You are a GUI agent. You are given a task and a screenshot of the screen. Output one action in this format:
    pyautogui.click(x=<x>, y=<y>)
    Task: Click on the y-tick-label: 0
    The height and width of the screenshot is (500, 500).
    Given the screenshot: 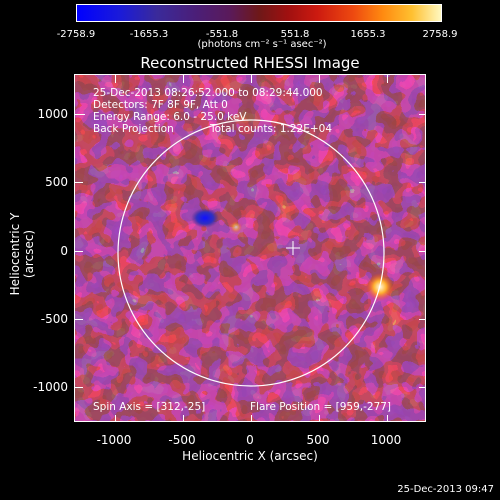 What is the action you would take?
    pyautogui.click(x=64, y=251)
    